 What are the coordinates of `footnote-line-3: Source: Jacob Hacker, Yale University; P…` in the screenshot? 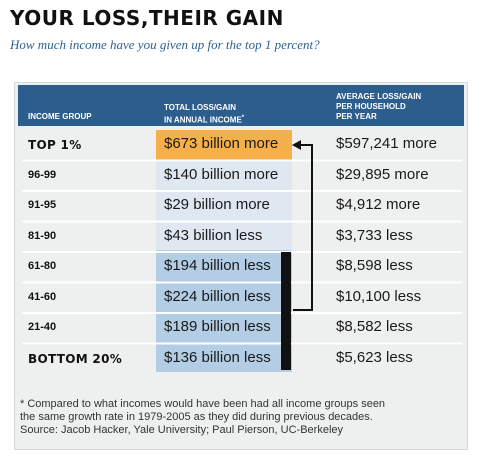 It's located at (182, 430).